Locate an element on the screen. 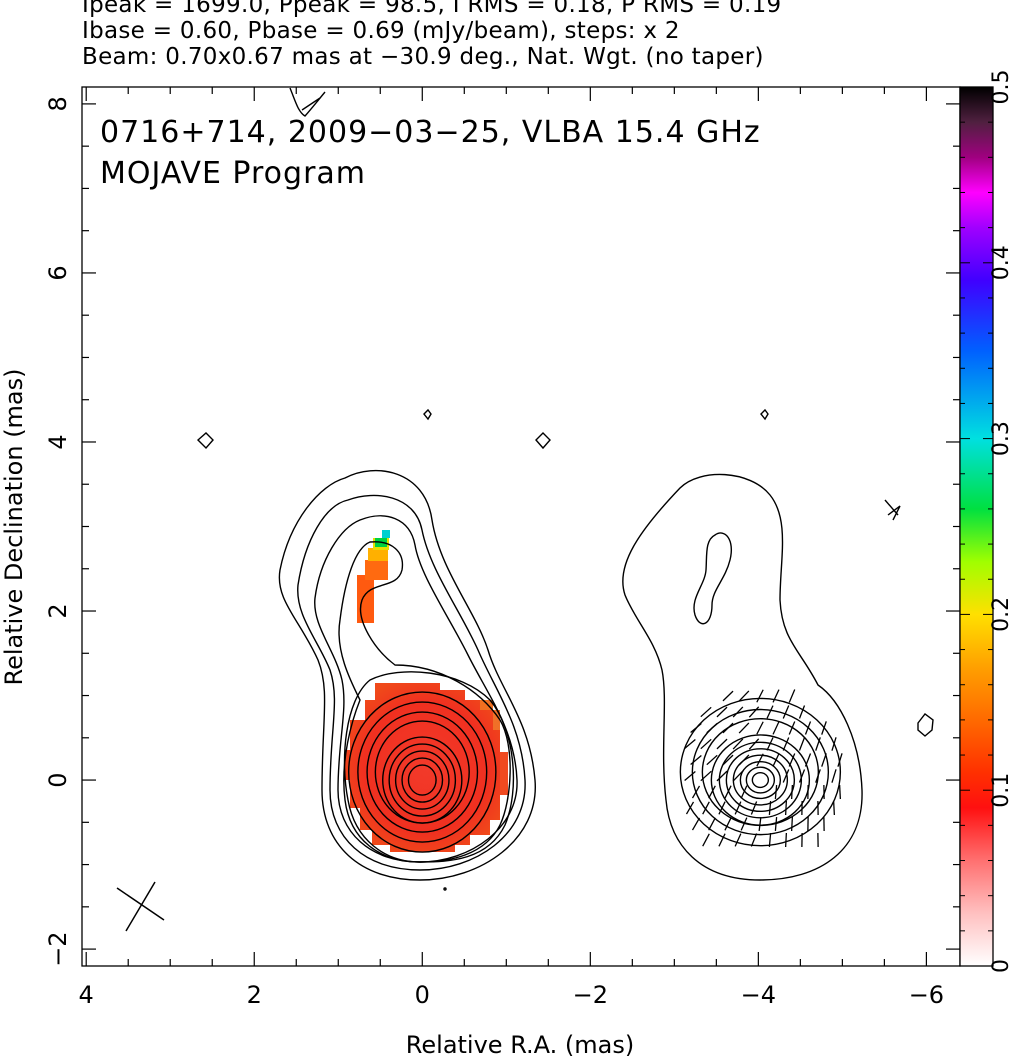  colorbar-ticks: 0 0.1 0.2 0.3 0.4 0.5 is located at coordinates (987, 521).